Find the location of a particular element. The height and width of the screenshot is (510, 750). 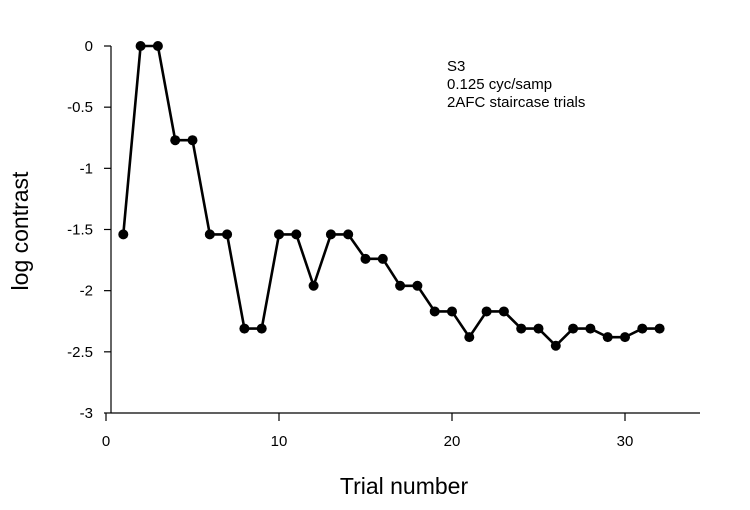

y-tick-label: -1.5 is located at coordinates (80, 229).